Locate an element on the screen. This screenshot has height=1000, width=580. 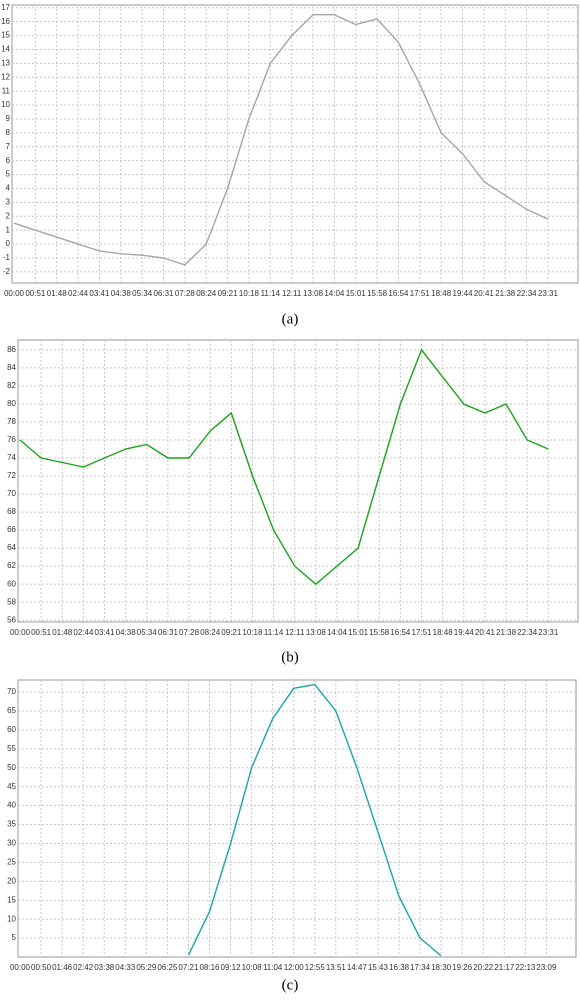
x-tick-label: 01:48 is located at coordinates (62, 632).